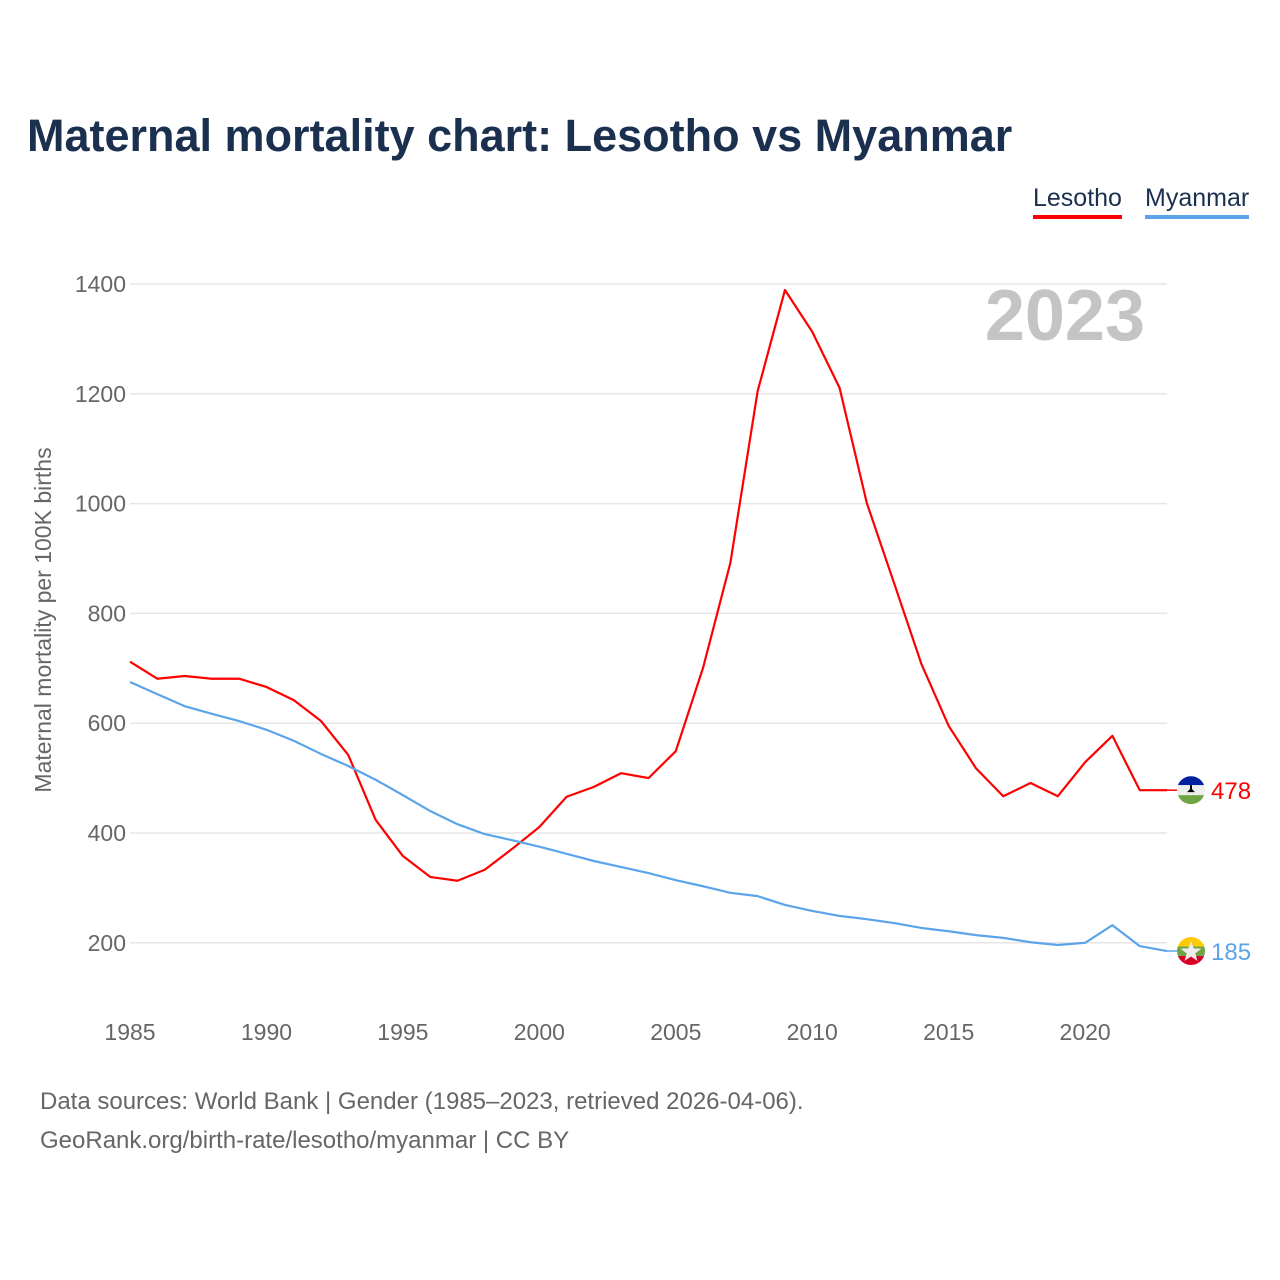 Image resolution: width=1280 pixels, height=1280 pixels. What do you see at coordinates (100, 504) in the screenshot?
I see `y-tick-label: 1000` at bounding box center [100, 504].